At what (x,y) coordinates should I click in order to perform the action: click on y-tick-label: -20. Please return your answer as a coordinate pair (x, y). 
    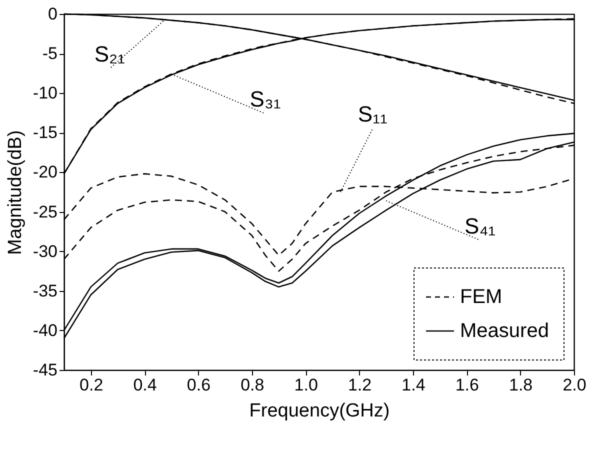
    Looking at the image, I should click on (45, 172).